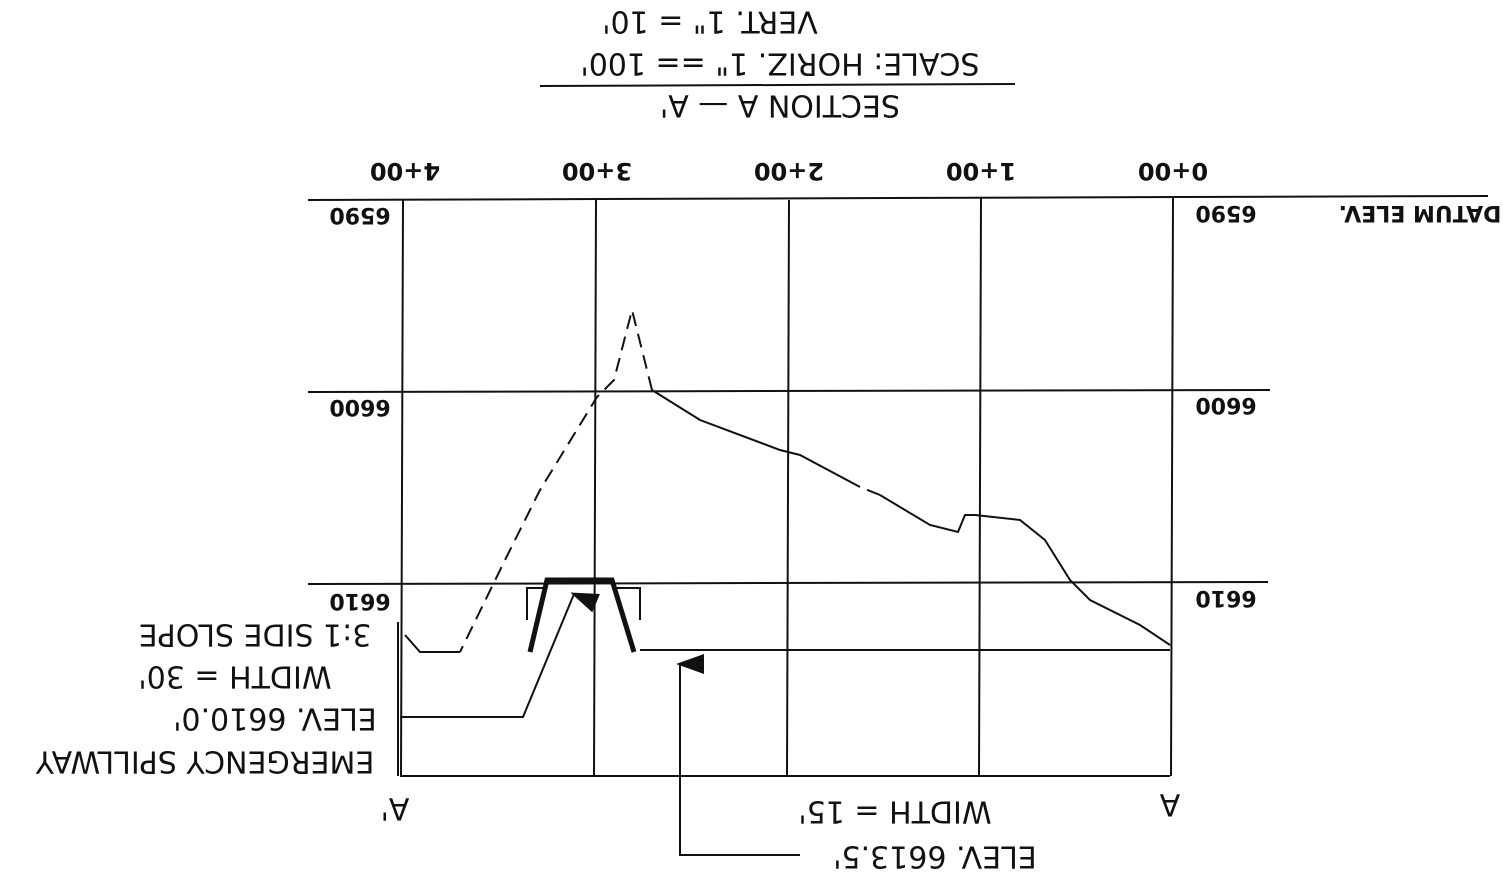 The width and height of the screenshot is (1503, 887). What do you see at coordinates (1173, 171) in the screenshot?
I see `label: 0+00` at bounding box center [1173, 171].